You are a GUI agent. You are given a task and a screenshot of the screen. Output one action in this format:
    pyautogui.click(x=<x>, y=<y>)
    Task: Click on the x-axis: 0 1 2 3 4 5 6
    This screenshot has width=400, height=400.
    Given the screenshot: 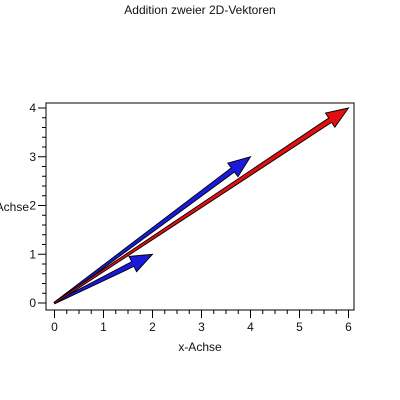 What is the action you would take?
    pyautogui.click(x=201, y=322)
    